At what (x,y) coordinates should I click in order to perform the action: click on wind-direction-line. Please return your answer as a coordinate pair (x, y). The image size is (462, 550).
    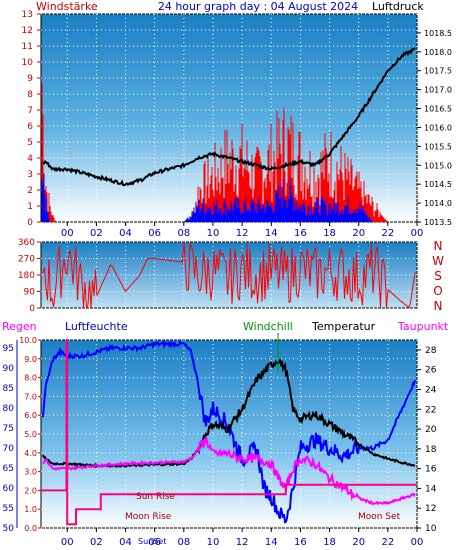
    Looking at the image, I should click on (229, 275).